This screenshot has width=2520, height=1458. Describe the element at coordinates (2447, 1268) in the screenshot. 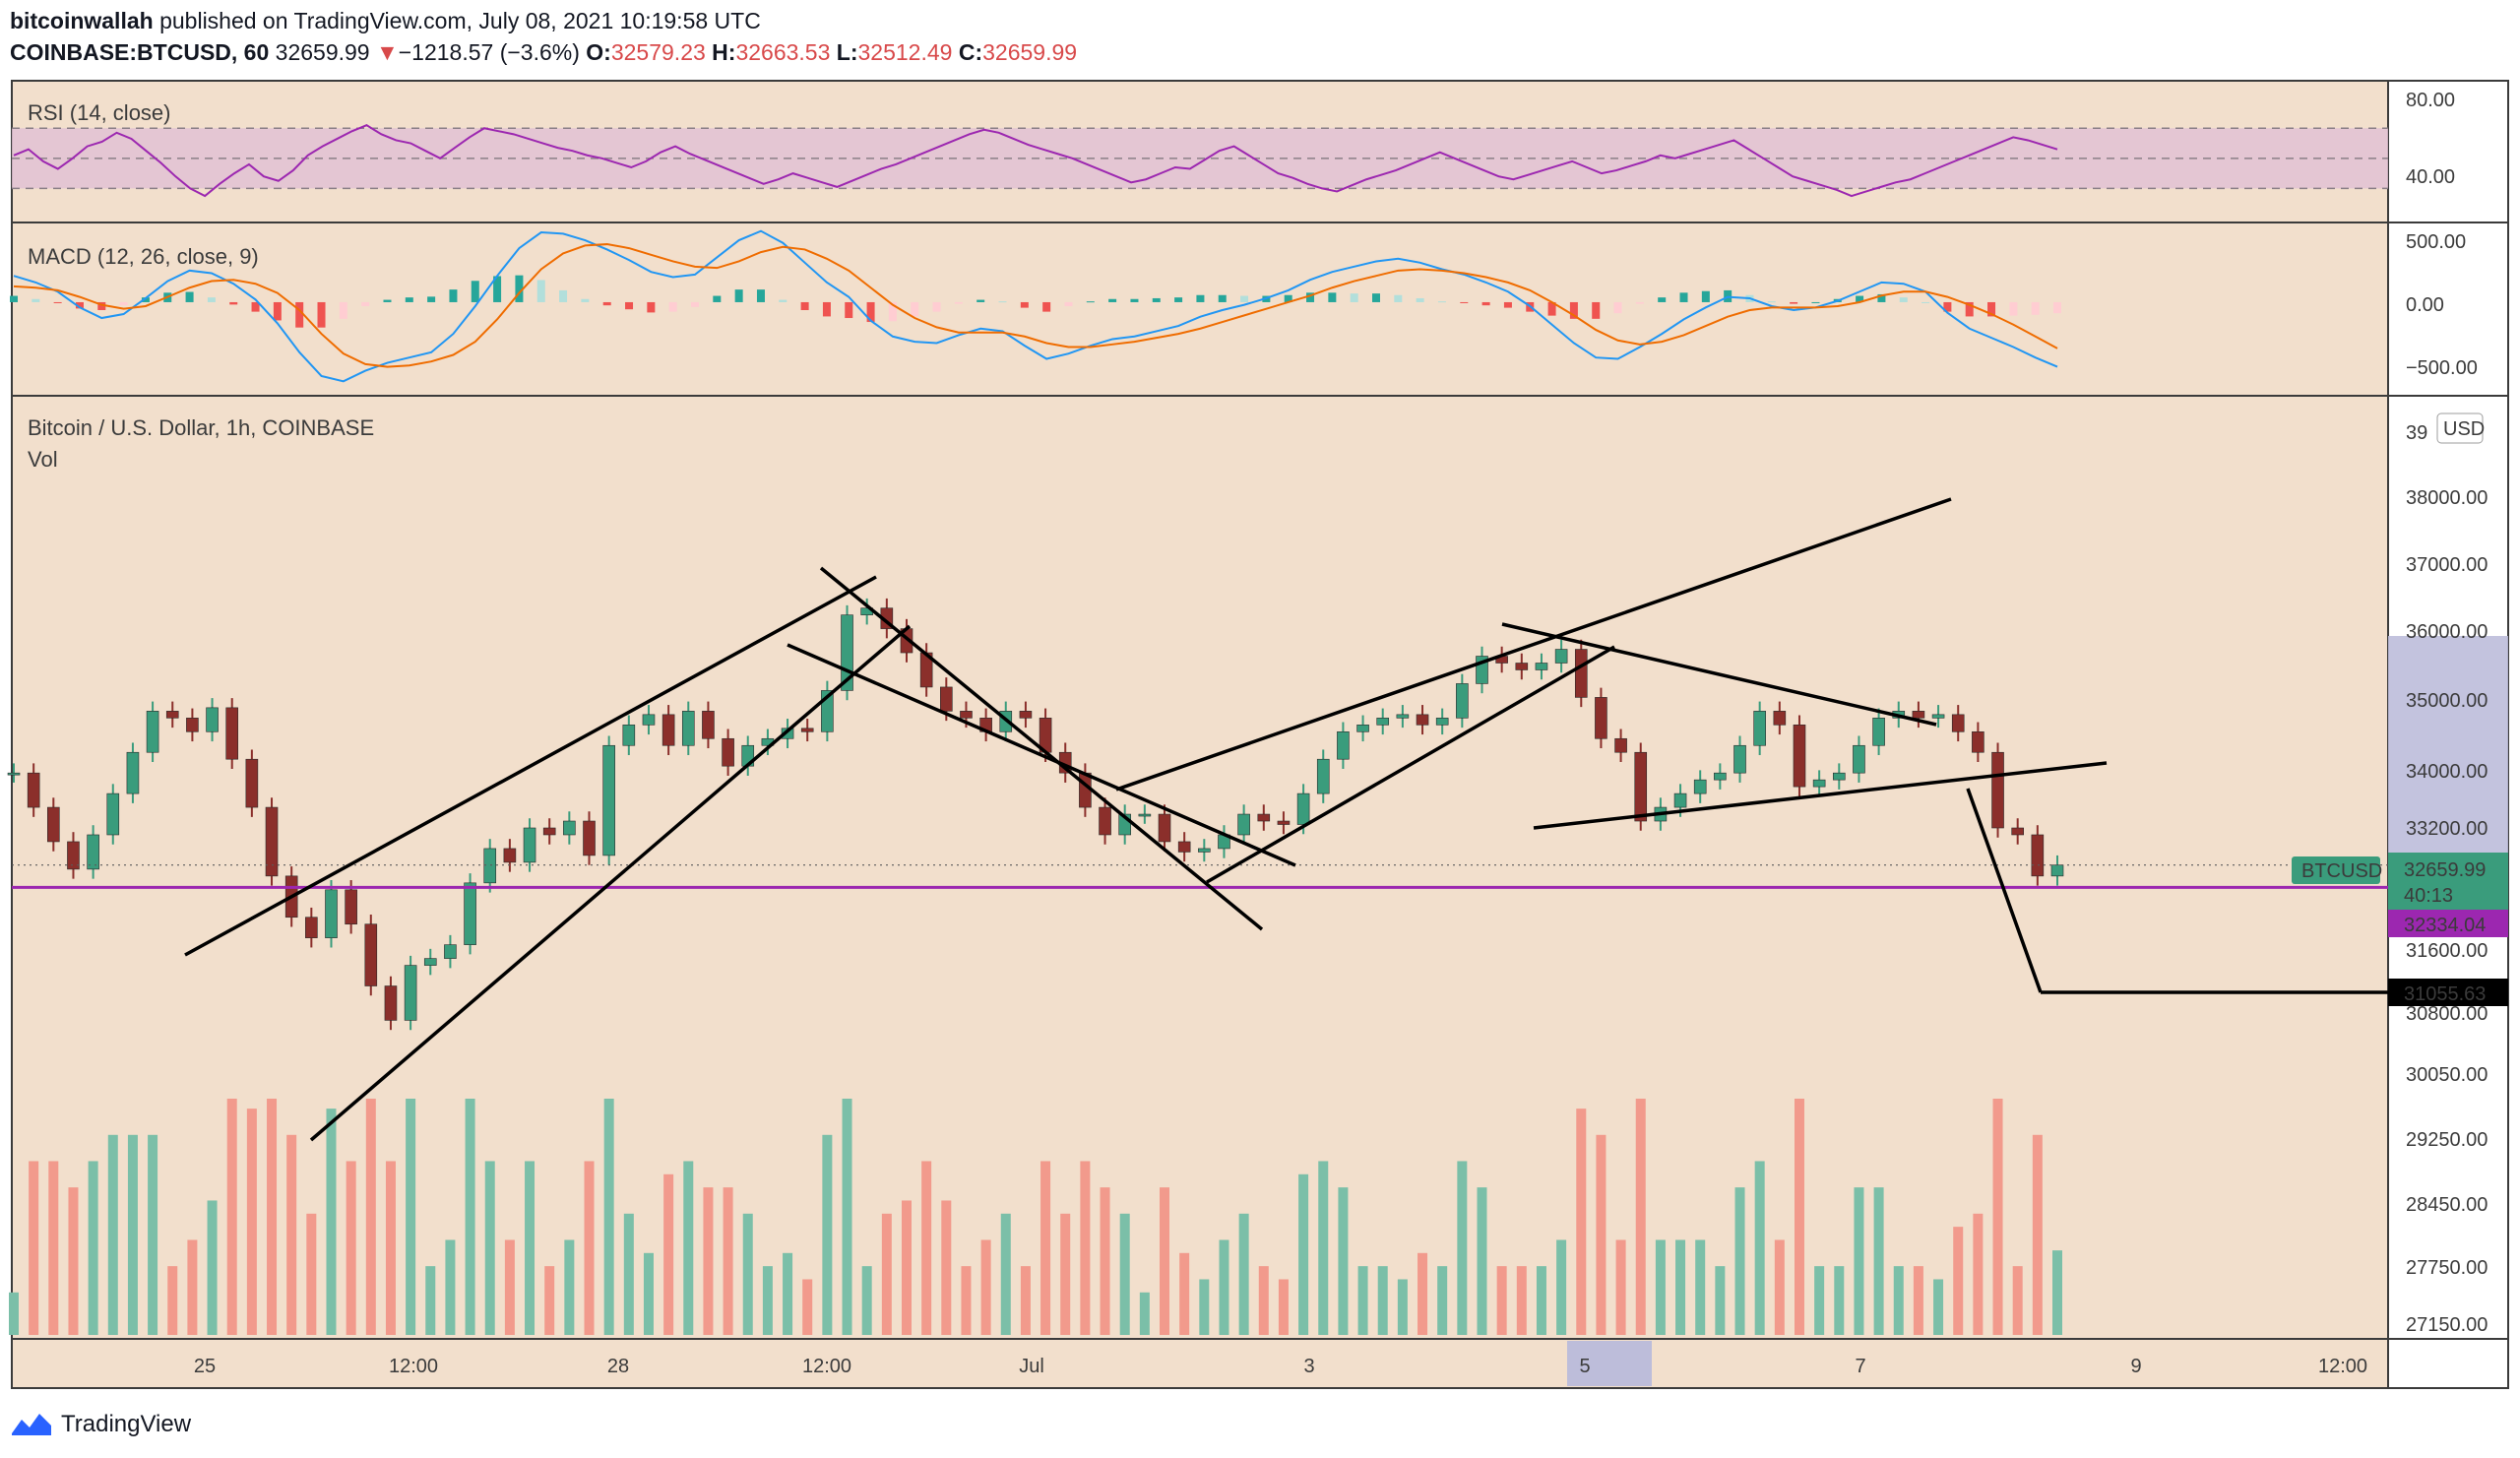

I see `price-tick-label: 27750.00` at that location.